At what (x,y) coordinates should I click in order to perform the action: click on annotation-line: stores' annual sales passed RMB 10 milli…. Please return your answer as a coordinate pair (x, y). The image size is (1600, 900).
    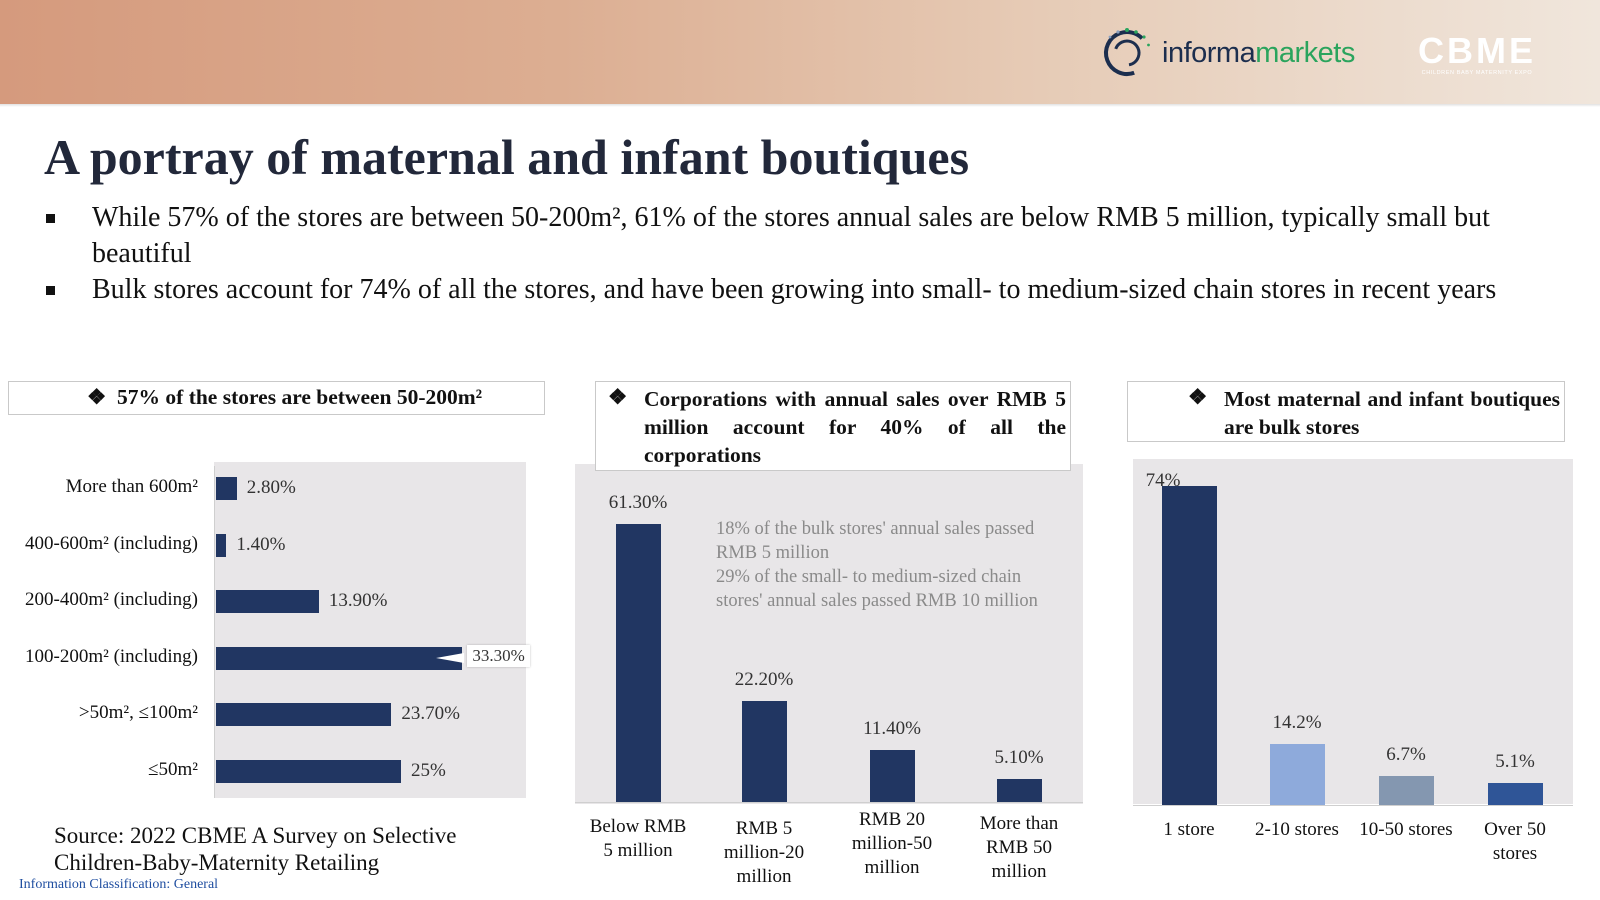
    Looking at the image, I should click on (877, 601).